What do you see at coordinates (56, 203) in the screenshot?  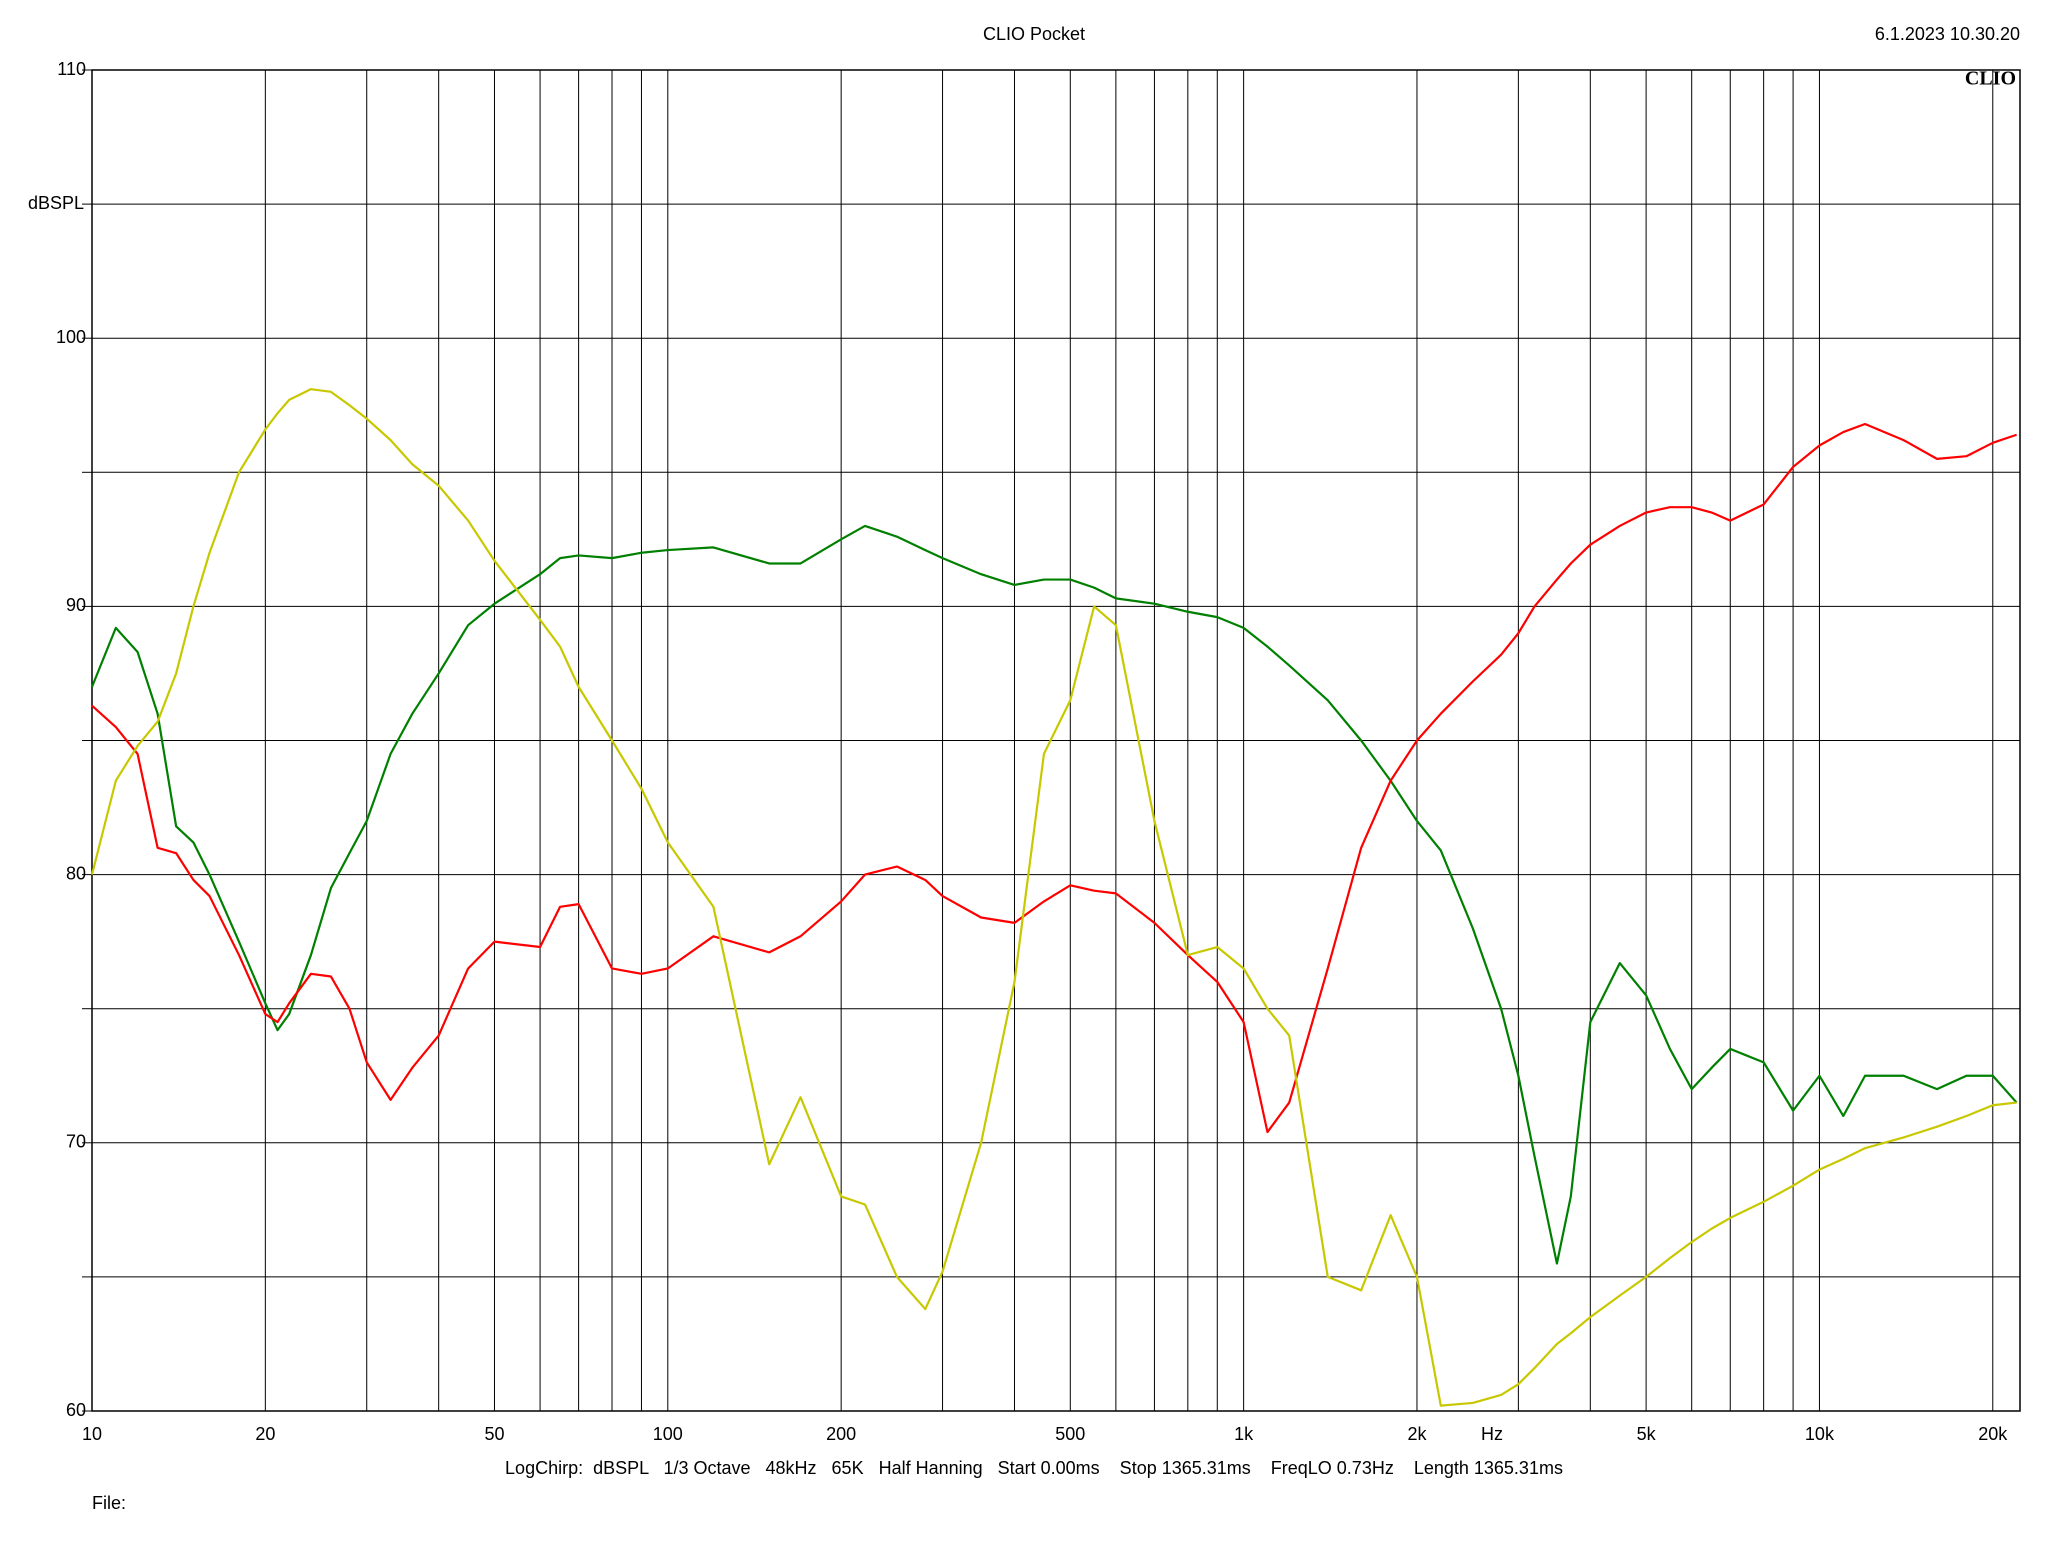 I see `y-axis-label: dBSPL` at bounding box center [56, 203].